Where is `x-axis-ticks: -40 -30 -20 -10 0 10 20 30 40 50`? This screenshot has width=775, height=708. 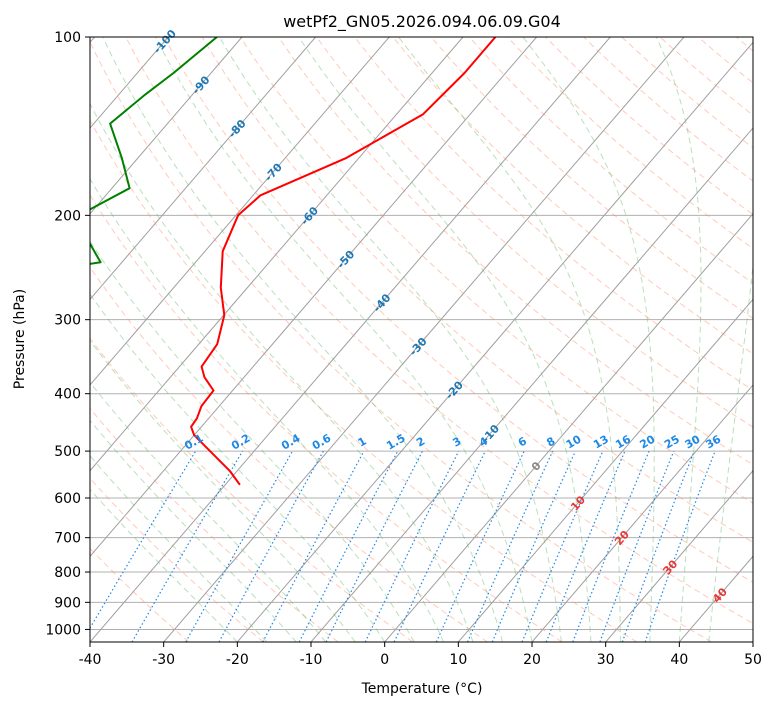 x-axis-ticks: -40 -30 -20 -10 0 10 20 30 40 50 is located at coordinates (420, 655).